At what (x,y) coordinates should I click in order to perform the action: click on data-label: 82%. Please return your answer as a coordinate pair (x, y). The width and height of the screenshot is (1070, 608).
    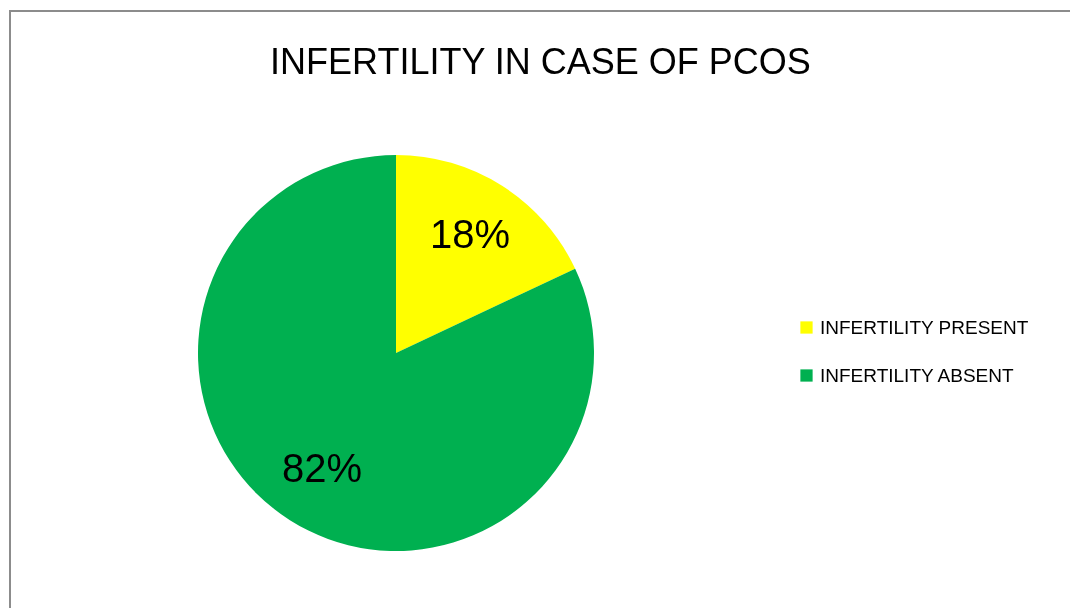
    Looking at the image, I should click on (322, 467).